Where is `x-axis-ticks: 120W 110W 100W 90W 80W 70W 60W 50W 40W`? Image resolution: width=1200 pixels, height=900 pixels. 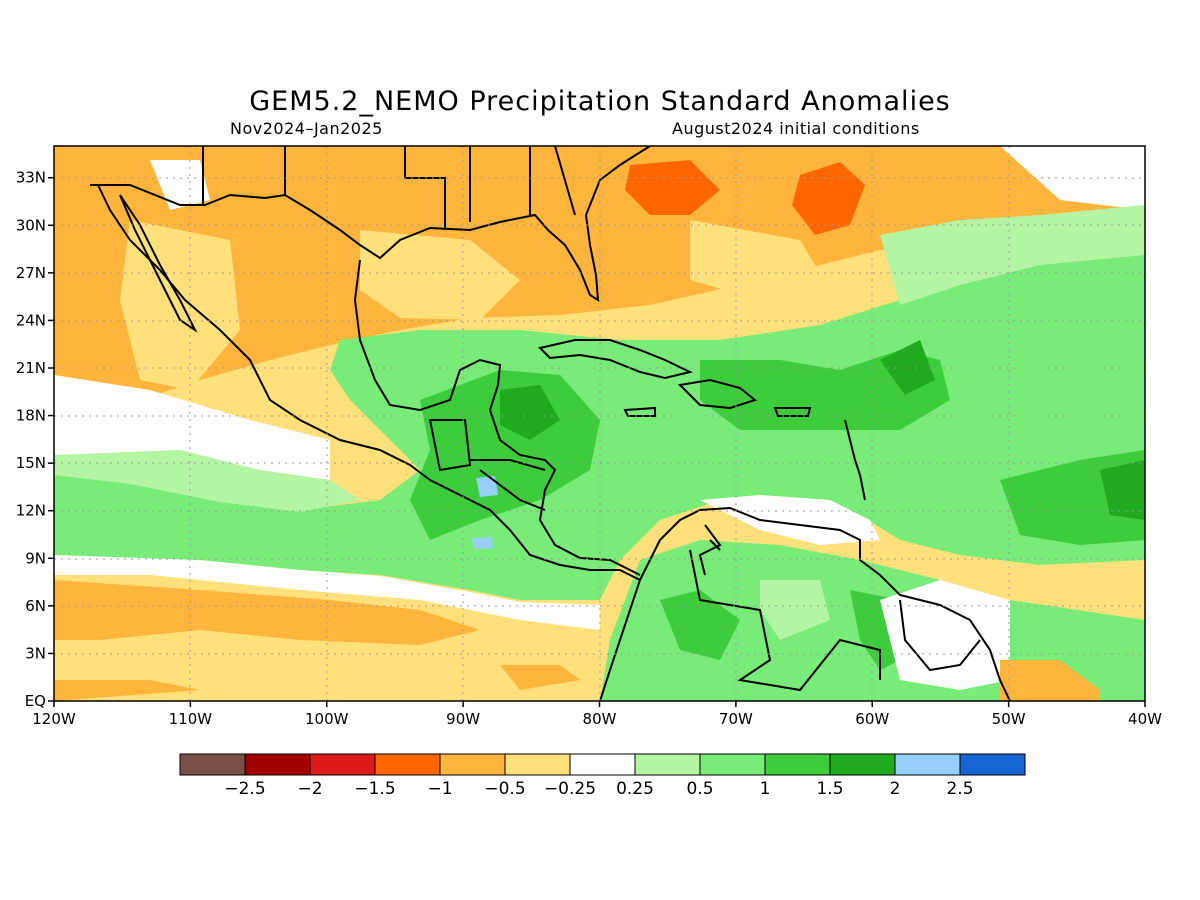 x-axis-ticks: 120W 110W 100W 90W 80W 70W 60W 50W 40W is located at coordinates (597, 714).